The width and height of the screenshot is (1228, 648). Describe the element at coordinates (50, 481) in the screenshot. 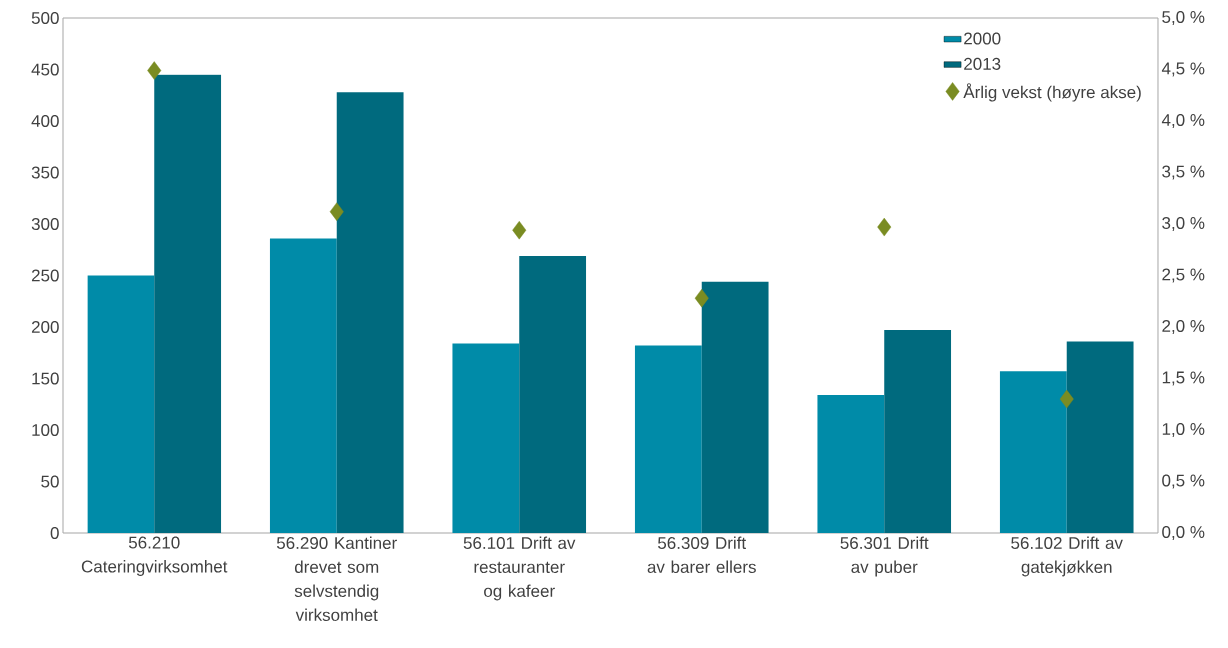

I see `y-tick-label: 50` at that location.